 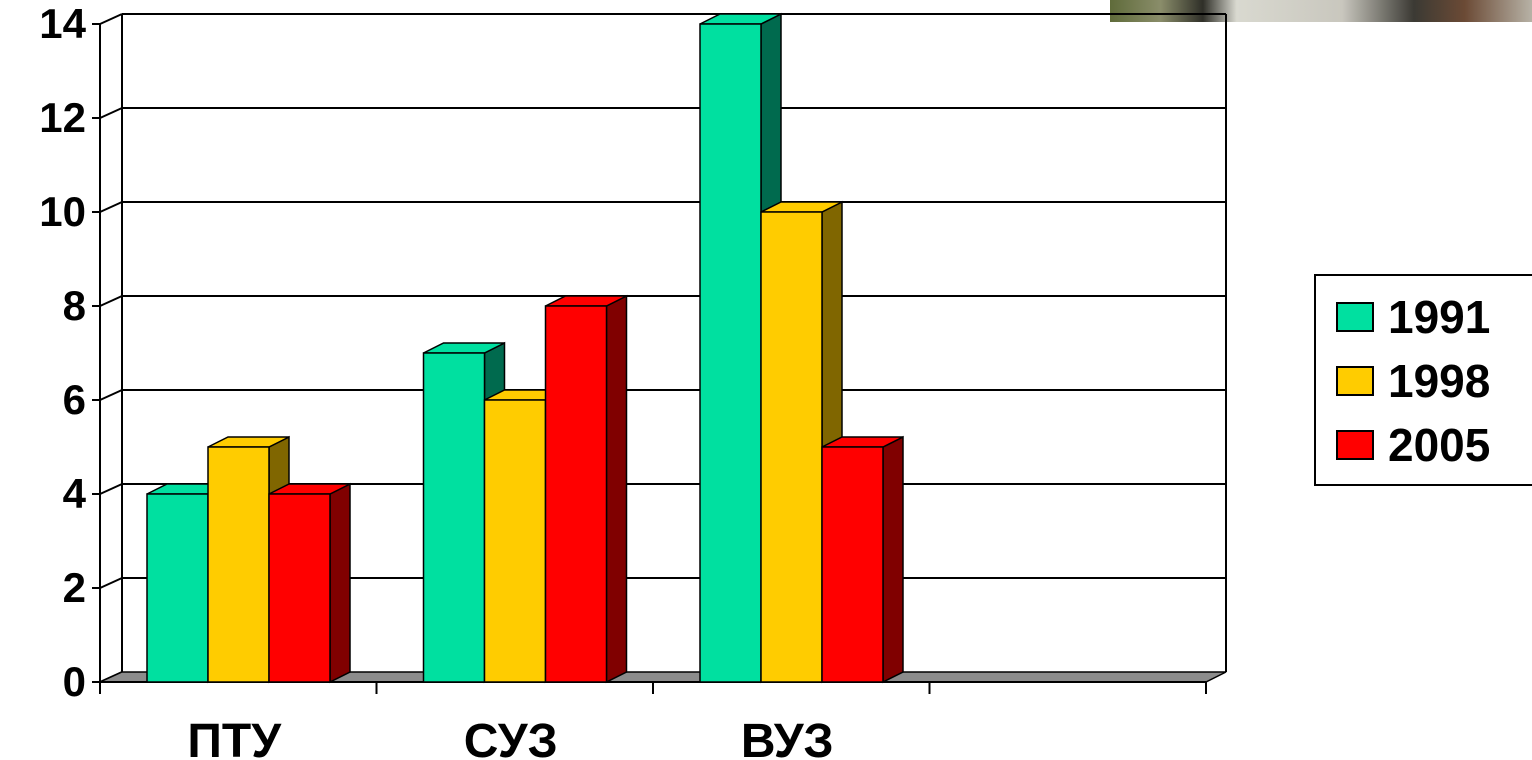 I want to click on photo-corner, so click(x=1321, y=11).